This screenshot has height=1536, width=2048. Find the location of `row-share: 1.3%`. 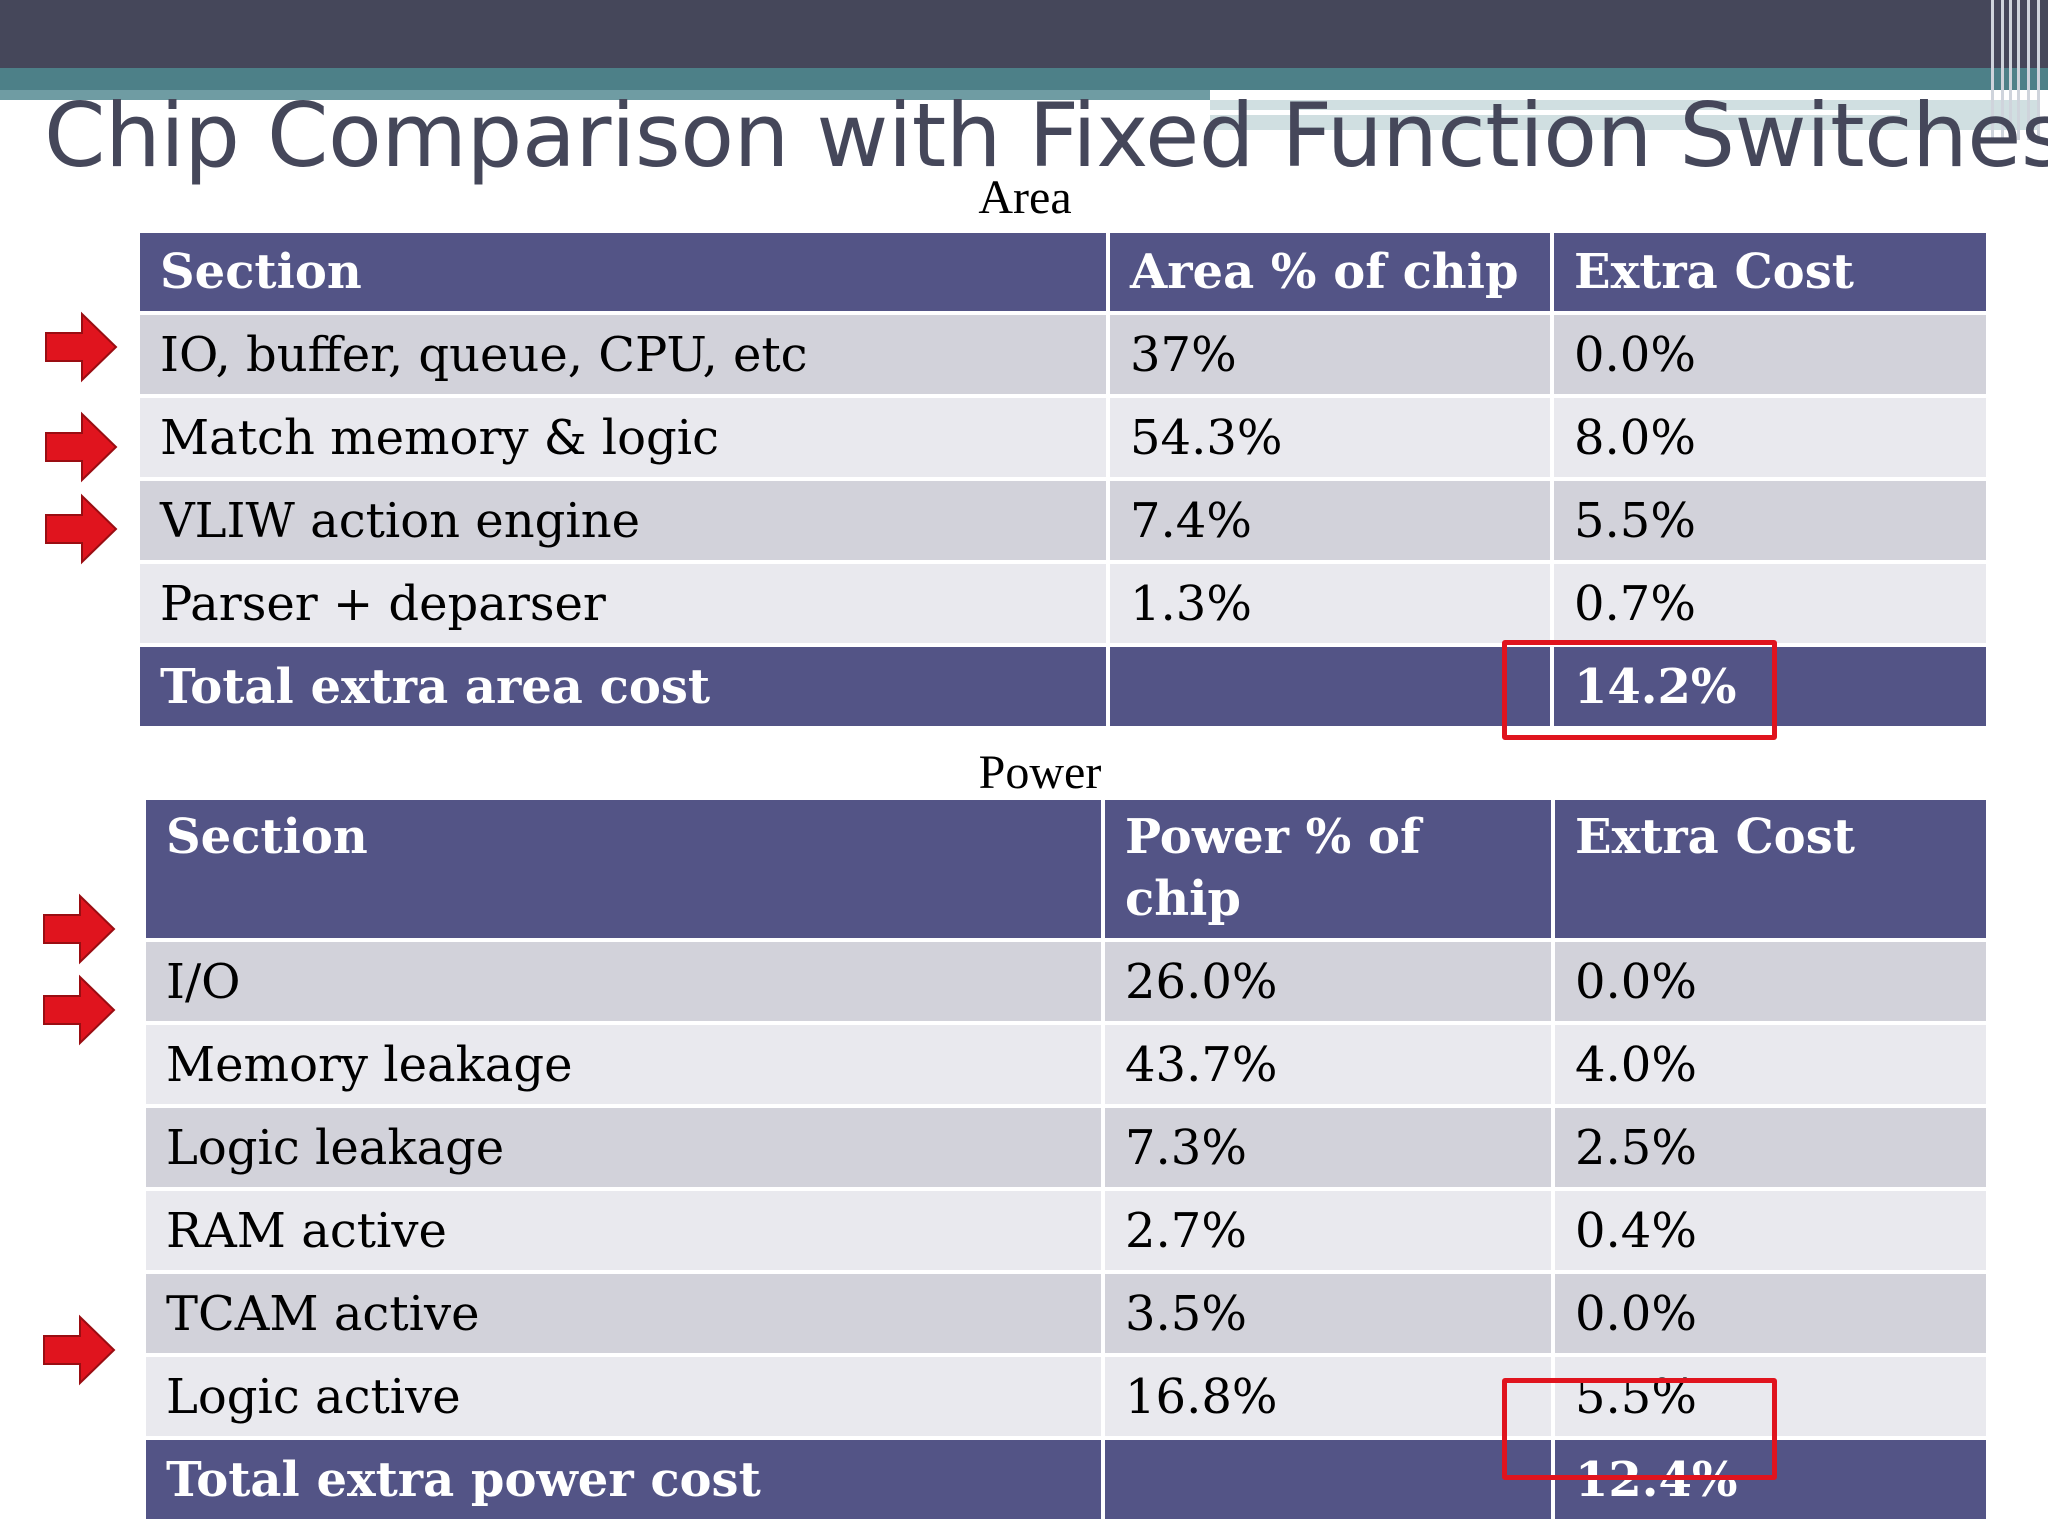

row-share: 1.3% is located at coordinates (1330, 603).